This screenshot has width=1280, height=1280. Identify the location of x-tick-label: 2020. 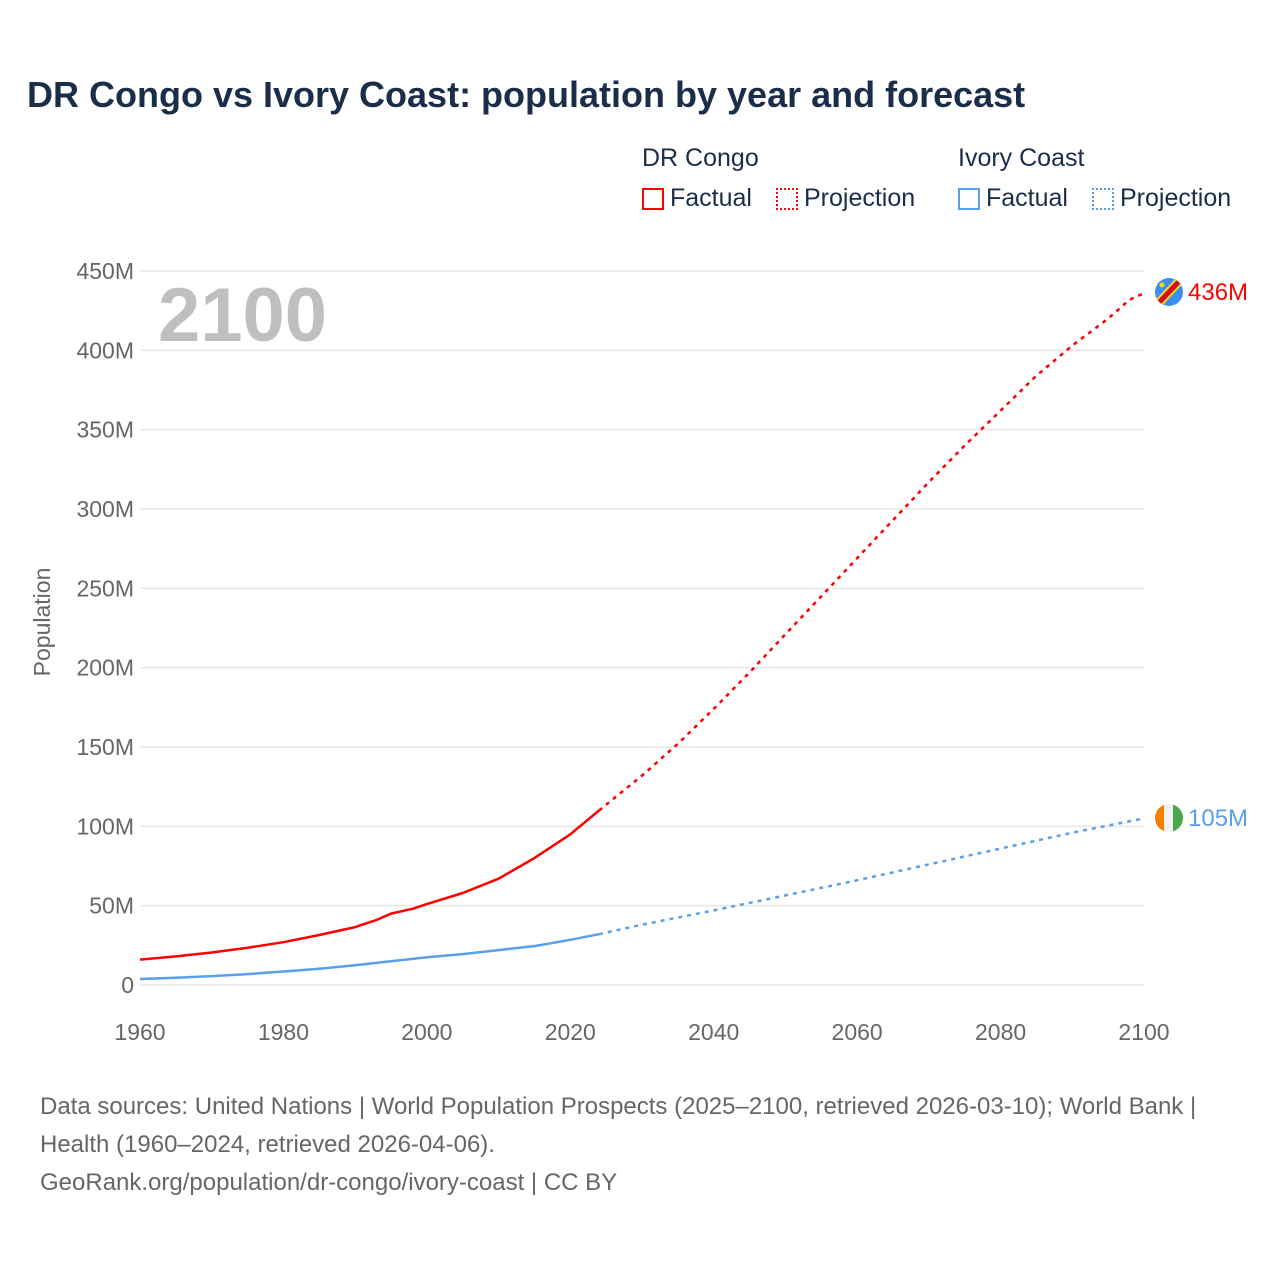
(570, 1032).